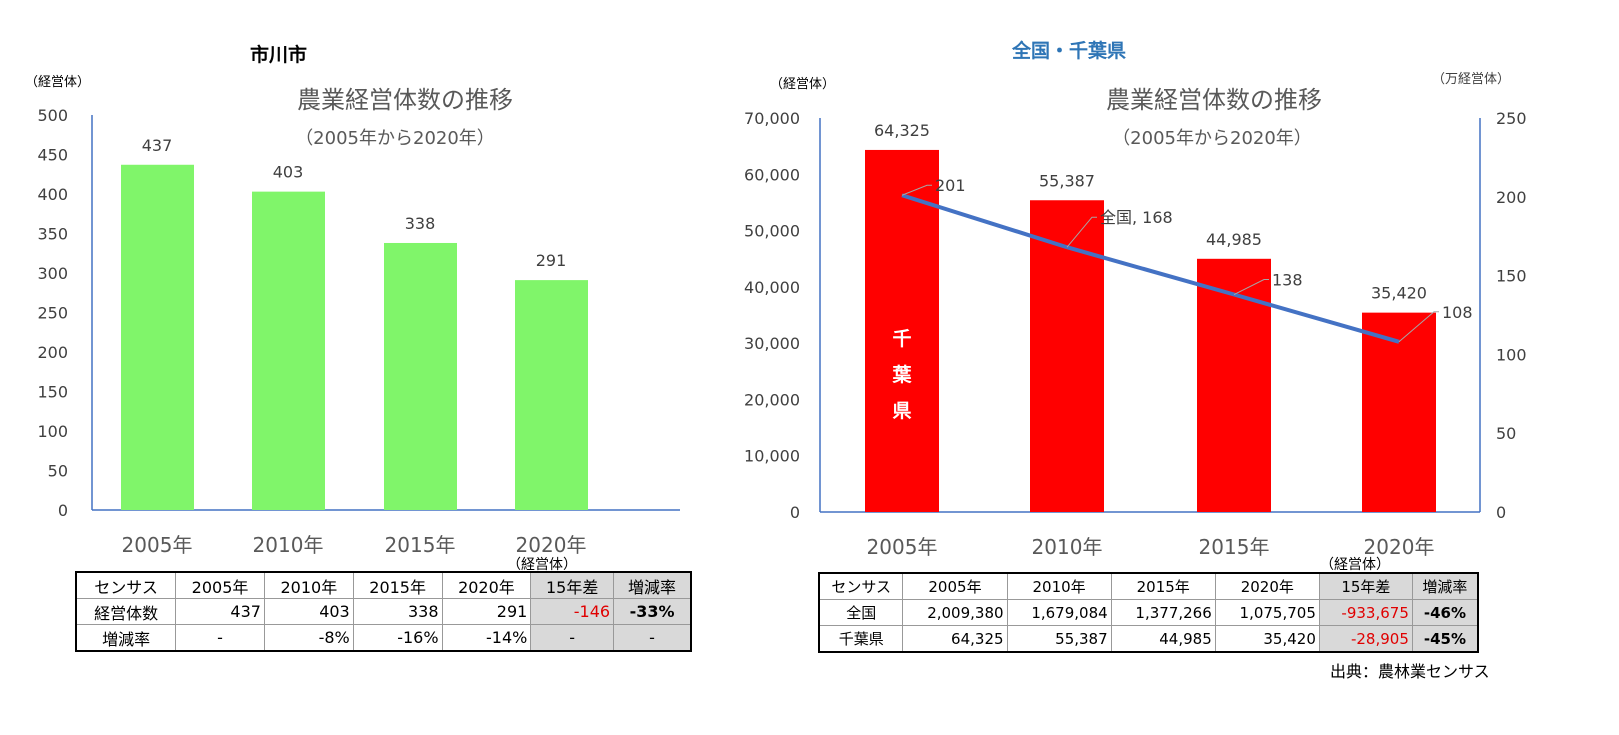 The height and width of the screenshot is (735, 1619). Describe the element at coordinates (901, 411) in the screenshot. I see `series-label-chiba: 県` at that location.